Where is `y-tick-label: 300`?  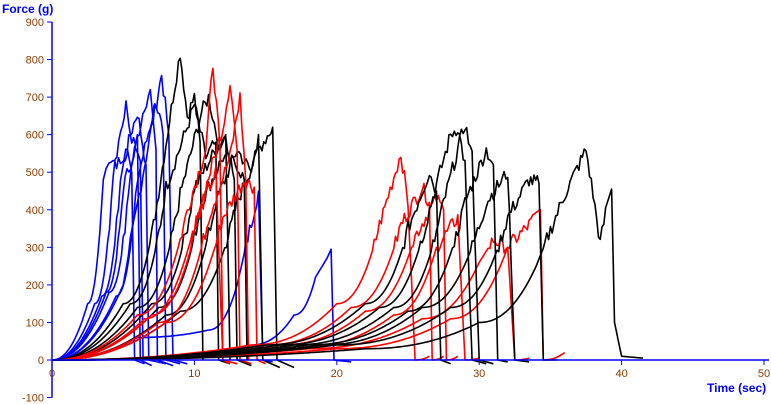 y-tick-label: 300 is located at coordinates (35, 248).